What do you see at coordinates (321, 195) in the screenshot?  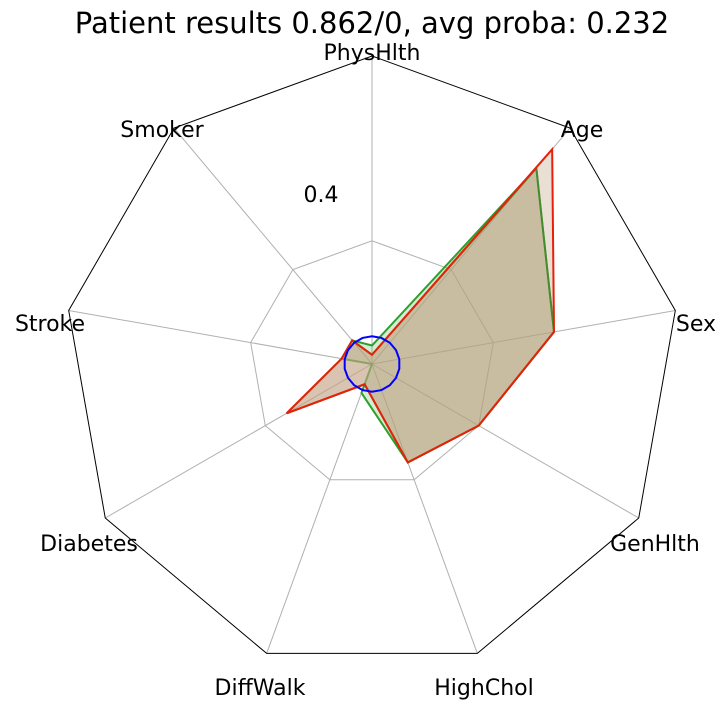 I see `radial-tick-label: 0.4` at bounding box center [321, 195].